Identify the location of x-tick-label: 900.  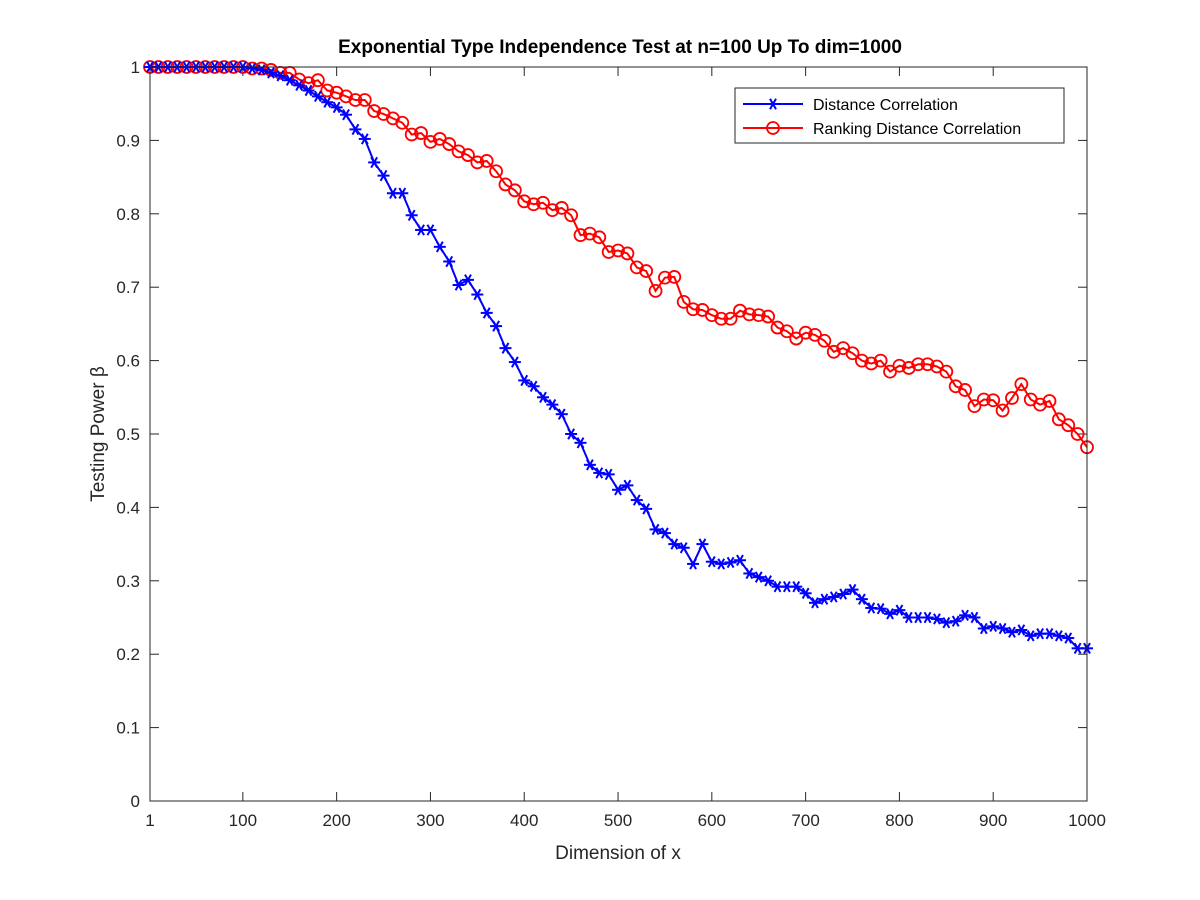
(993, 820).